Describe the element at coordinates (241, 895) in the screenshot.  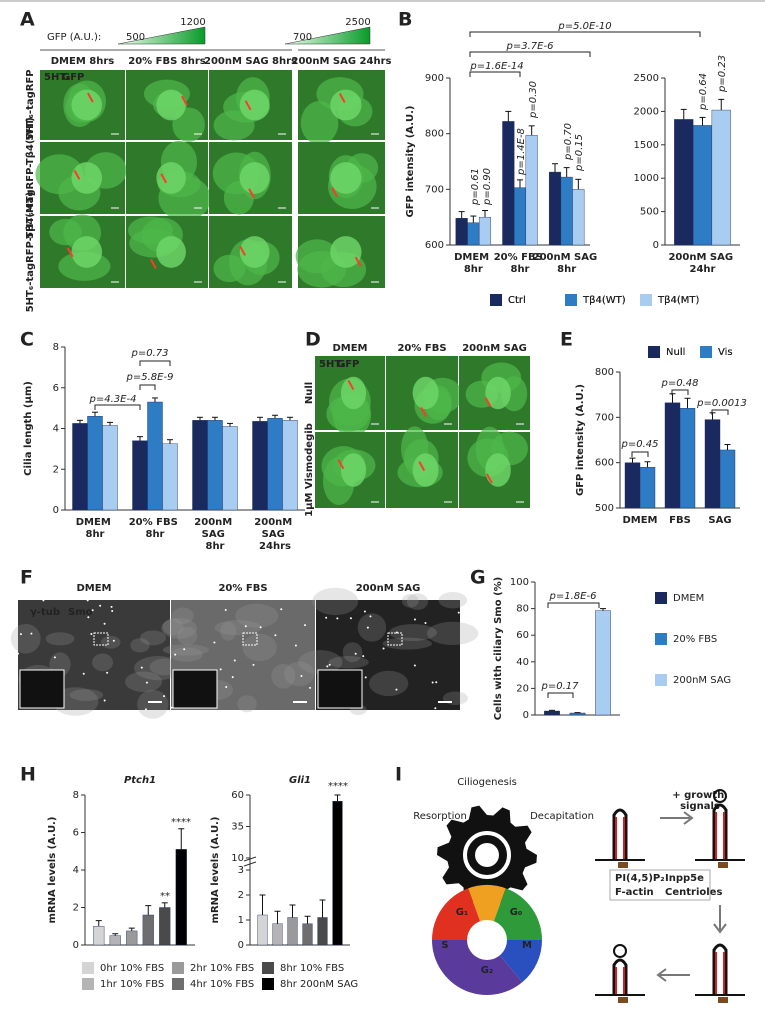
I see `y-tick-label: 2` at that location.